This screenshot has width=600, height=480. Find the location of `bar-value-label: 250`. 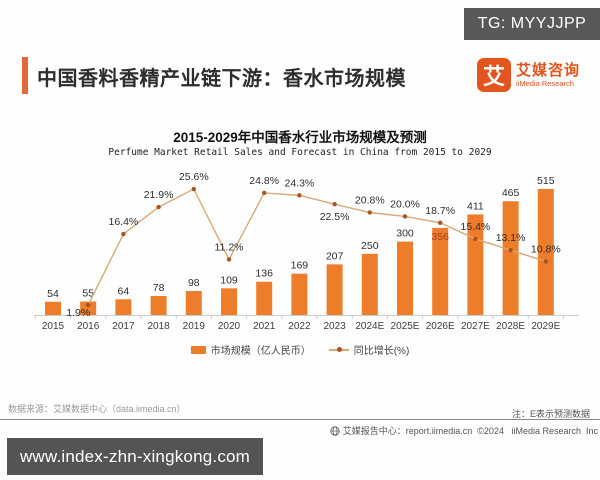

bar-value-label: 250 is located at coordinates (370, 246).